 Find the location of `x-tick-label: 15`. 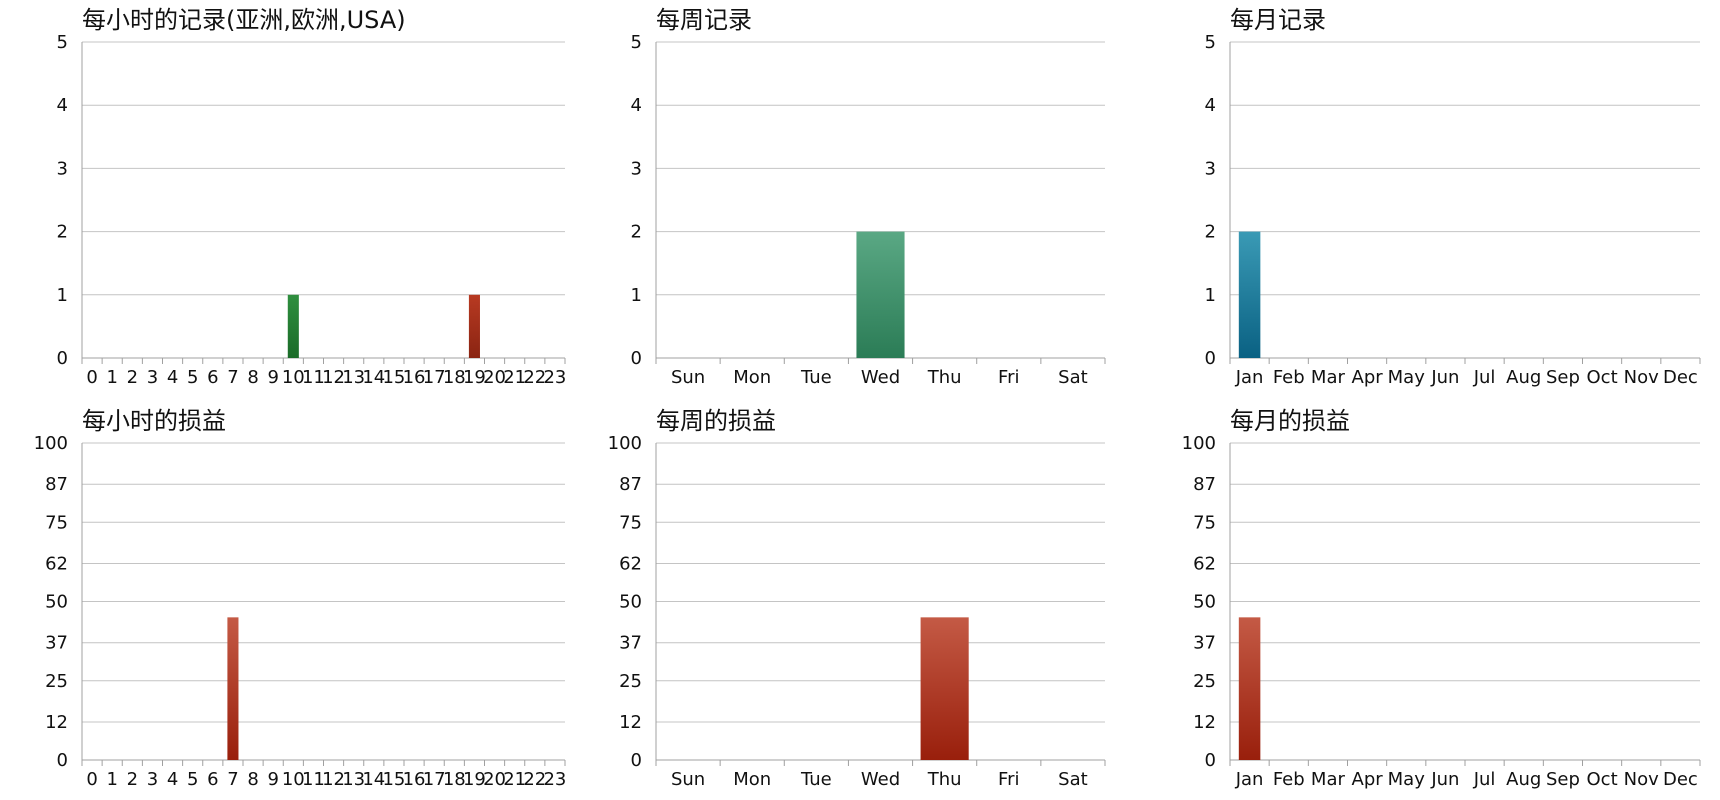

x-tick-label: 15 is located at coordinates (393, 779).